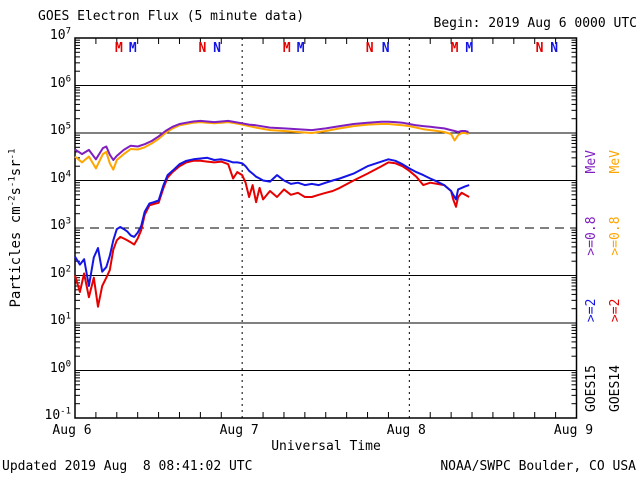  Describe the element at coordinates (60, 177) in the screenshot. I see `y-tick-label-1e4: 10⁴` at that location.